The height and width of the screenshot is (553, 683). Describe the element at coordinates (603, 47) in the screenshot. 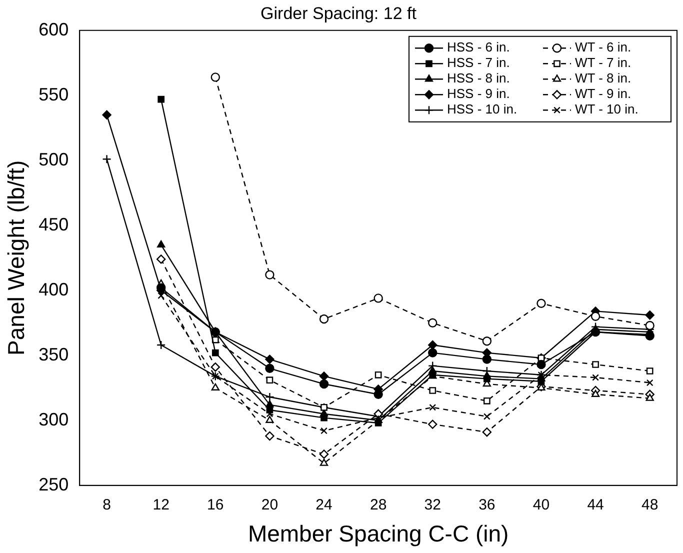

I see `legend-label: WT - 6 in.` at that location.